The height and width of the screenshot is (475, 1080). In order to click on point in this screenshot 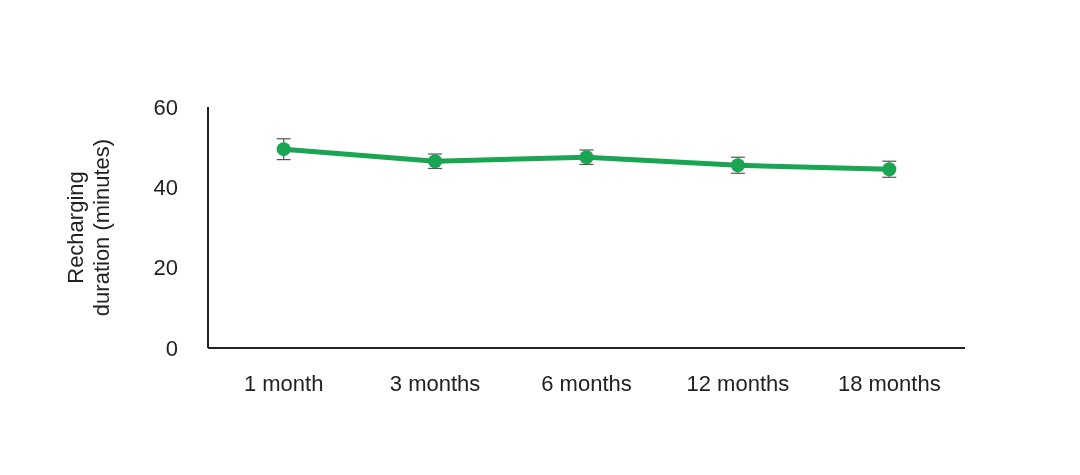, I will do `click(283, 149)`.